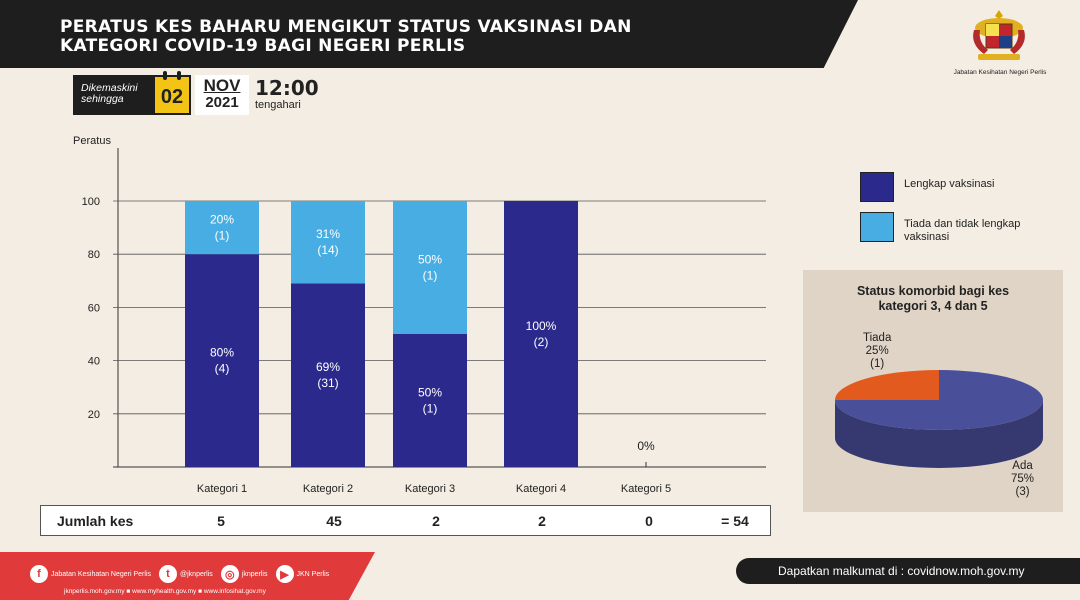 The image size is (1080, 600). Describe the element at coordinates (94, 308) in the screenshot. I see `y-tick-label: 60` at that location.